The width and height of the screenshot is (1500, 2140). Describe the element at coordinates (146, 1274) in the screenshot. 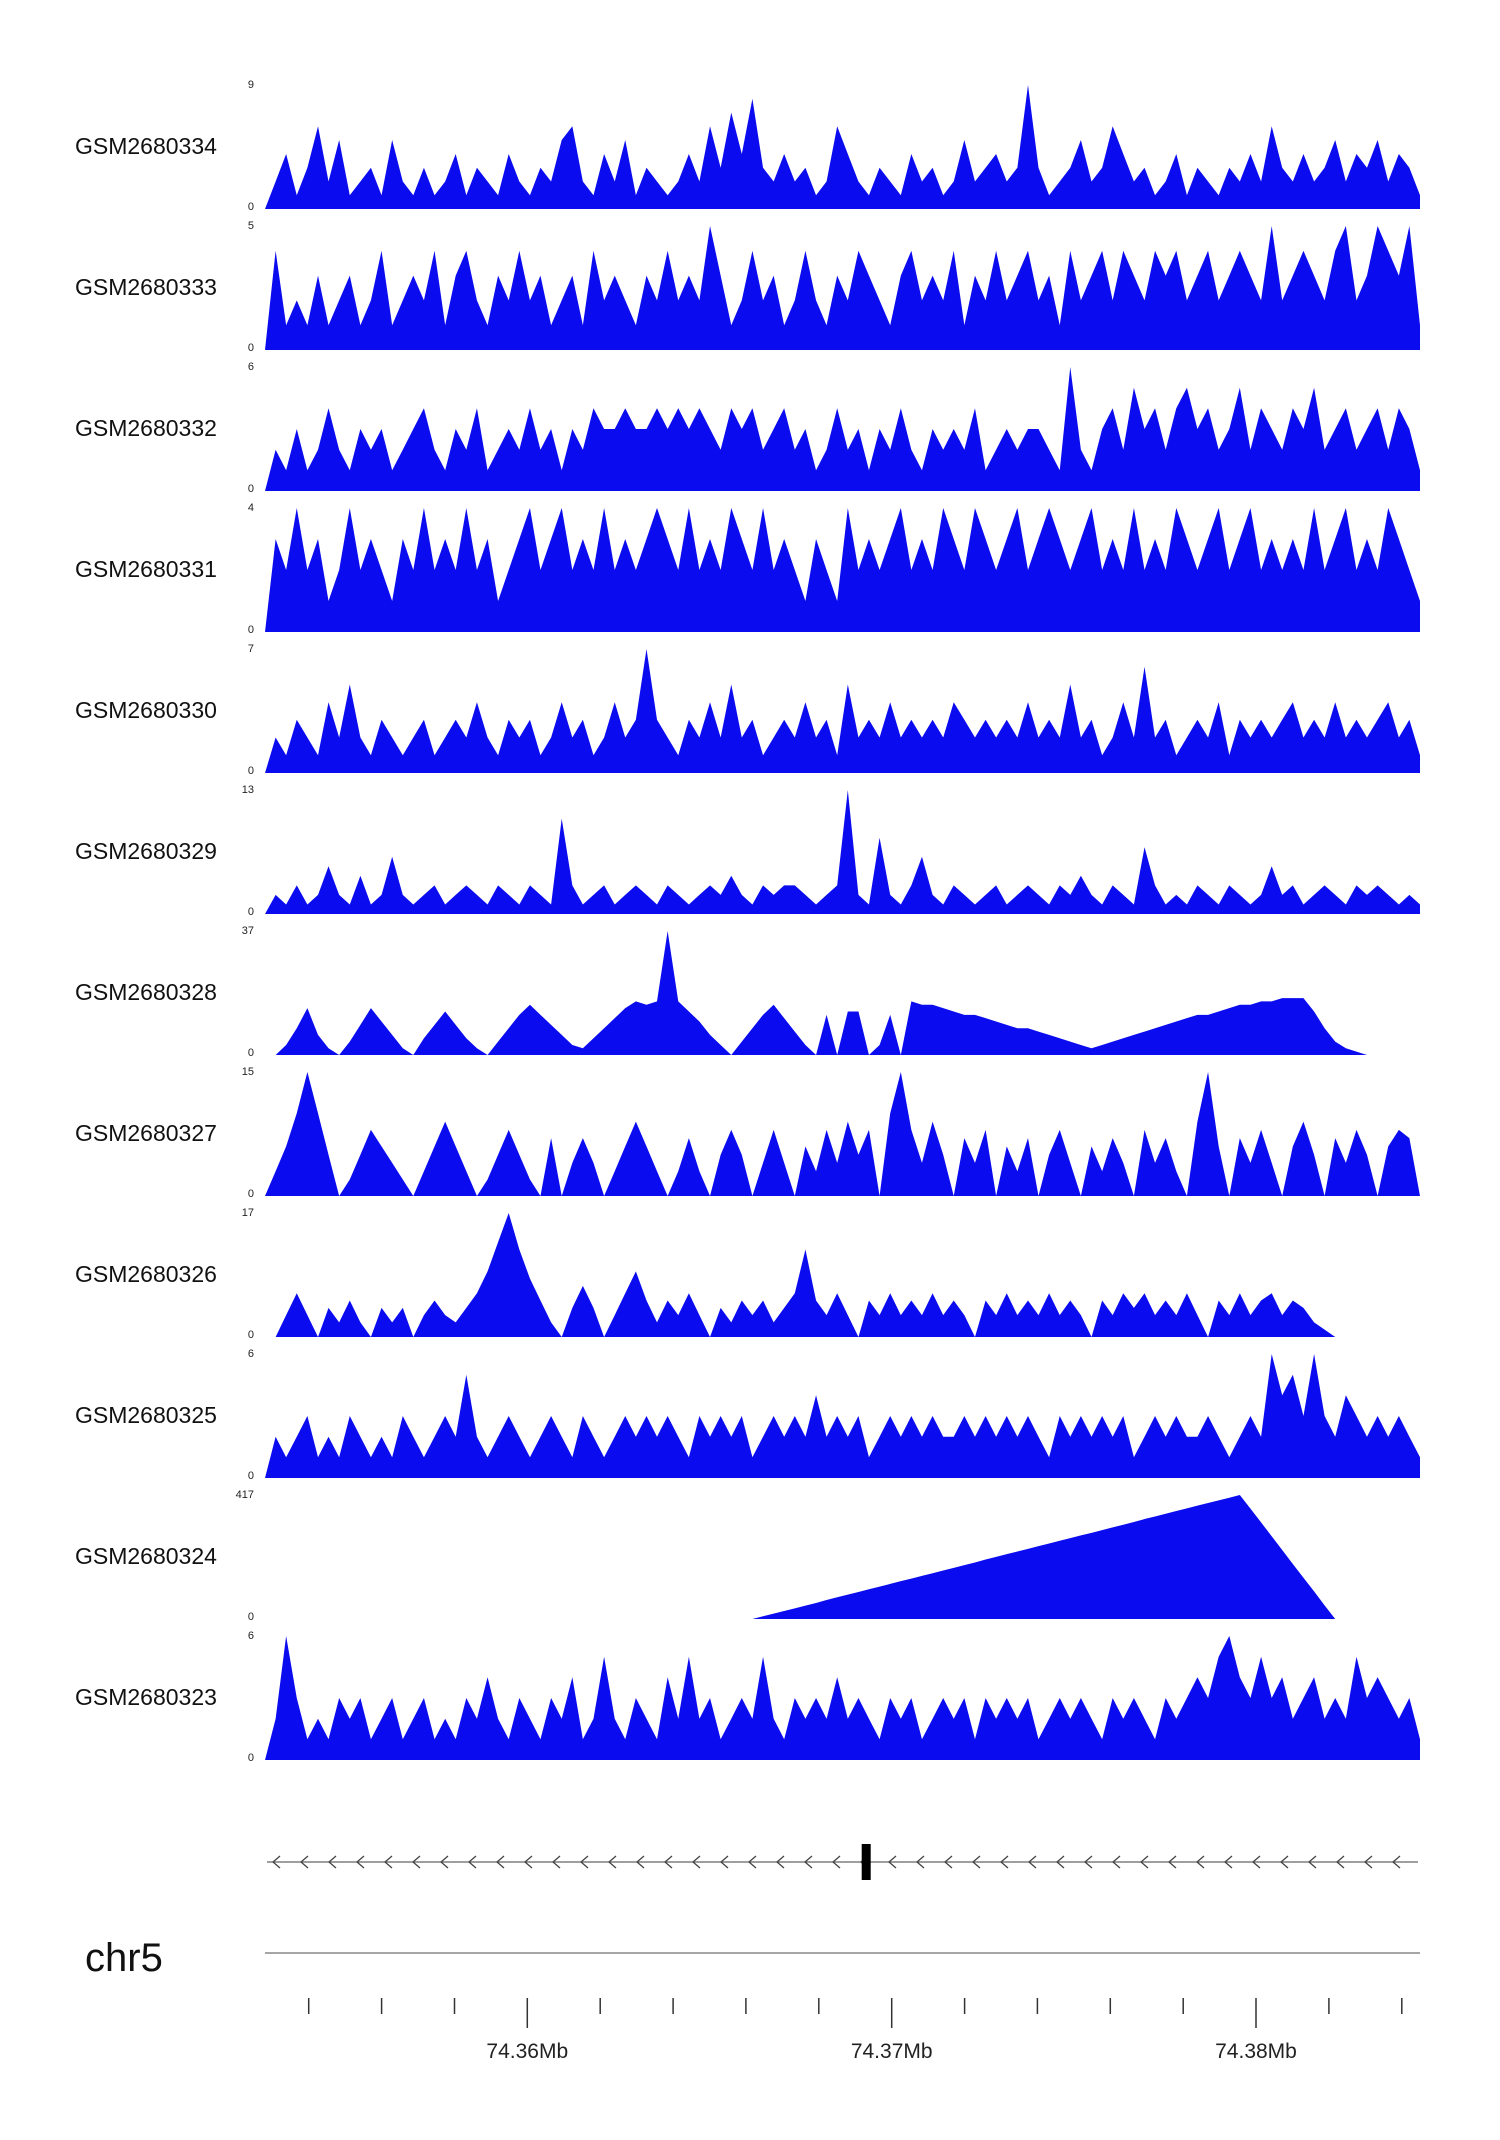

I see `track-label: GSM2680326` at that location.